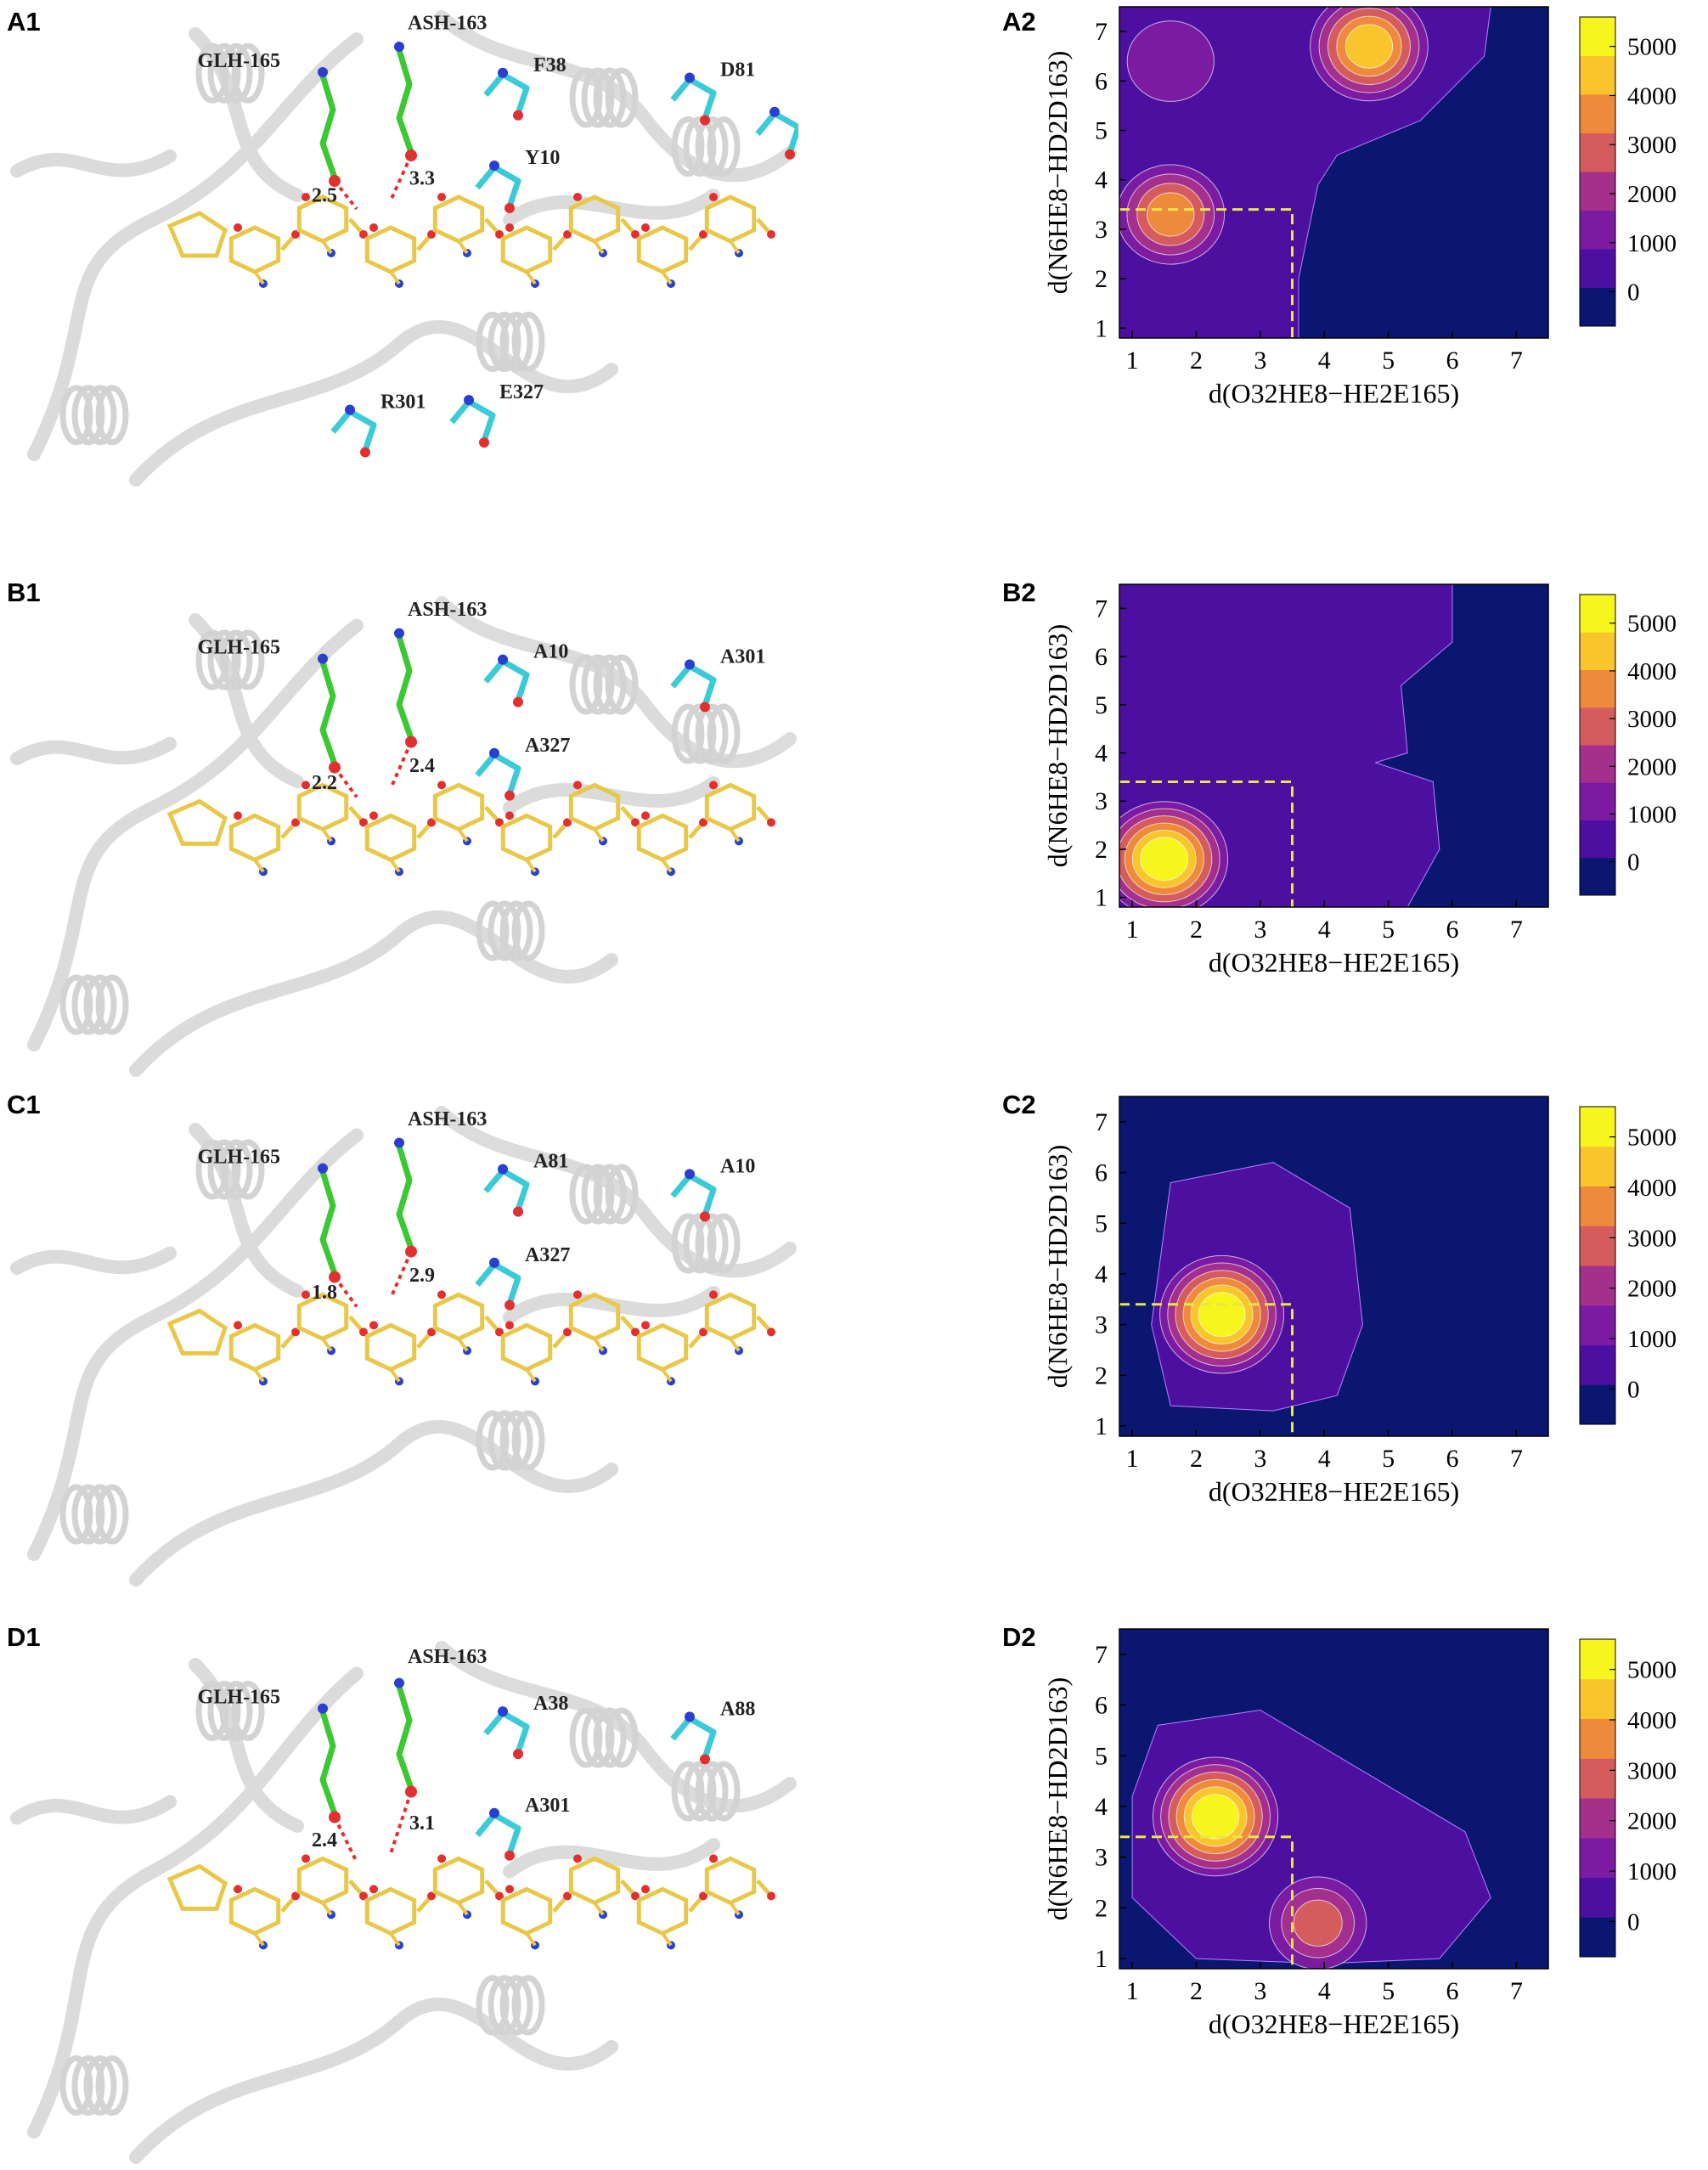 This screenshot has width=1708, height=2170. What do you see at coordinates (1101, 1858) in the screenshot?
I see `y-tick-label: 3` at bounding box center [1101, 1858].